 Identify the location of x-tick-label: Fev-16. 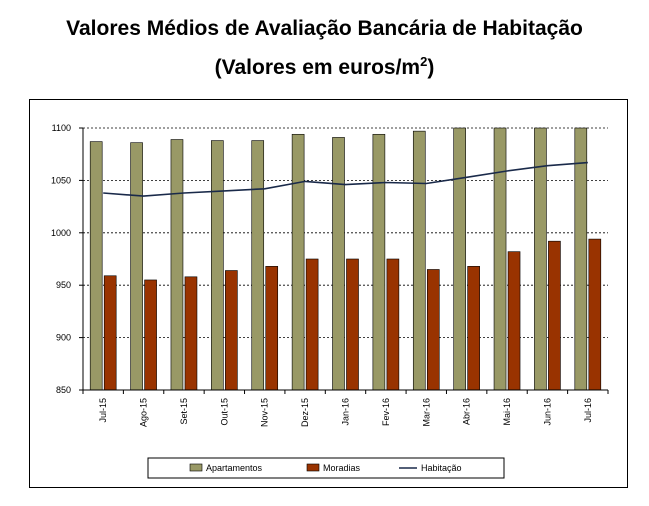
(386, 412).